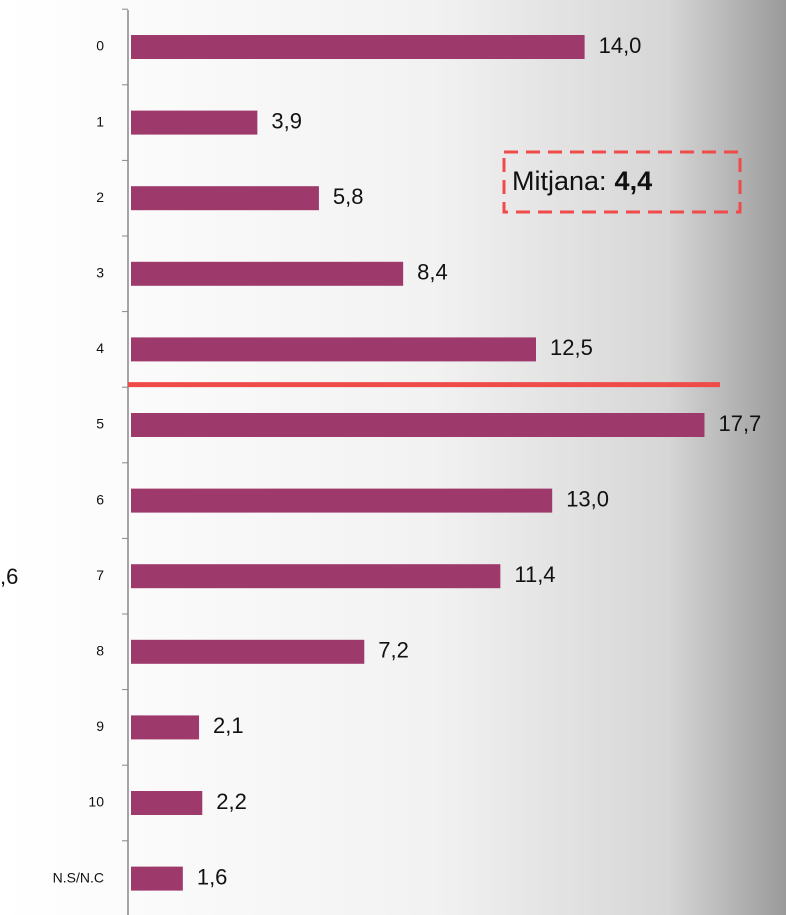  What do you see at coordinates (348, 196) in the screenshot?
I see `value-label: 5,8` at bounding box center [348, 196].